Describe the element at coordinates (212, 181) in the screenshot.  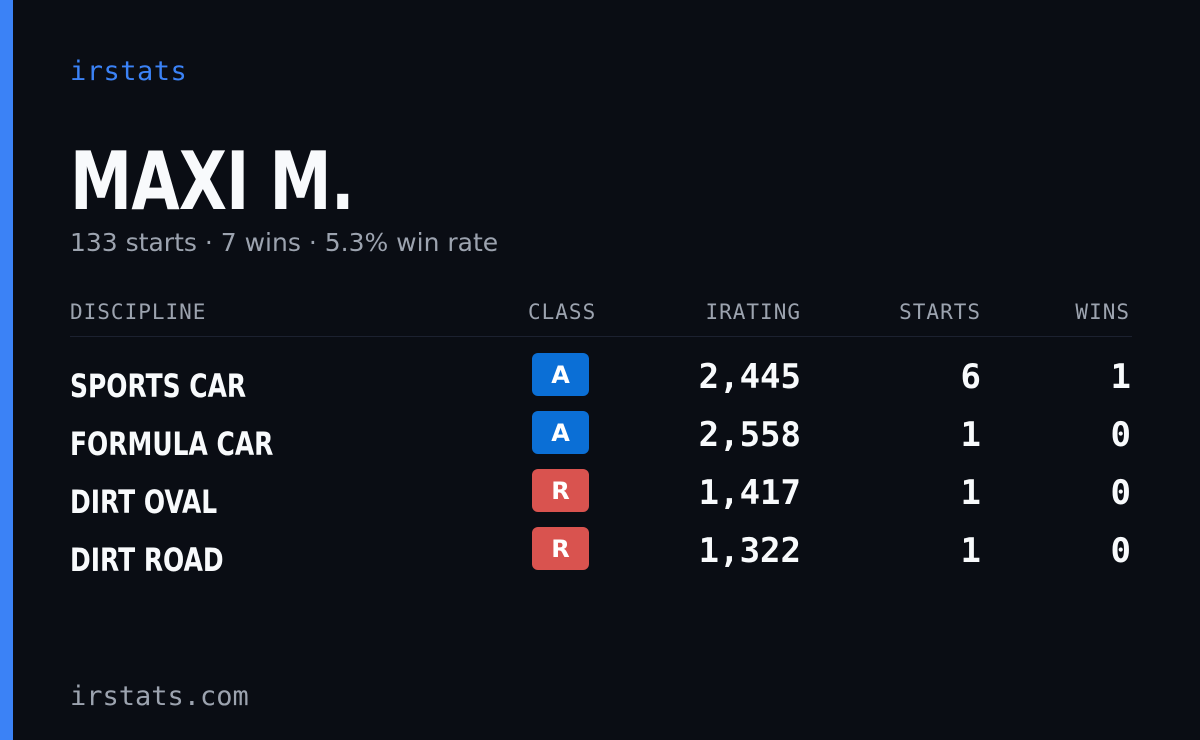
I see `driver-name: MAXI M.` at that location.